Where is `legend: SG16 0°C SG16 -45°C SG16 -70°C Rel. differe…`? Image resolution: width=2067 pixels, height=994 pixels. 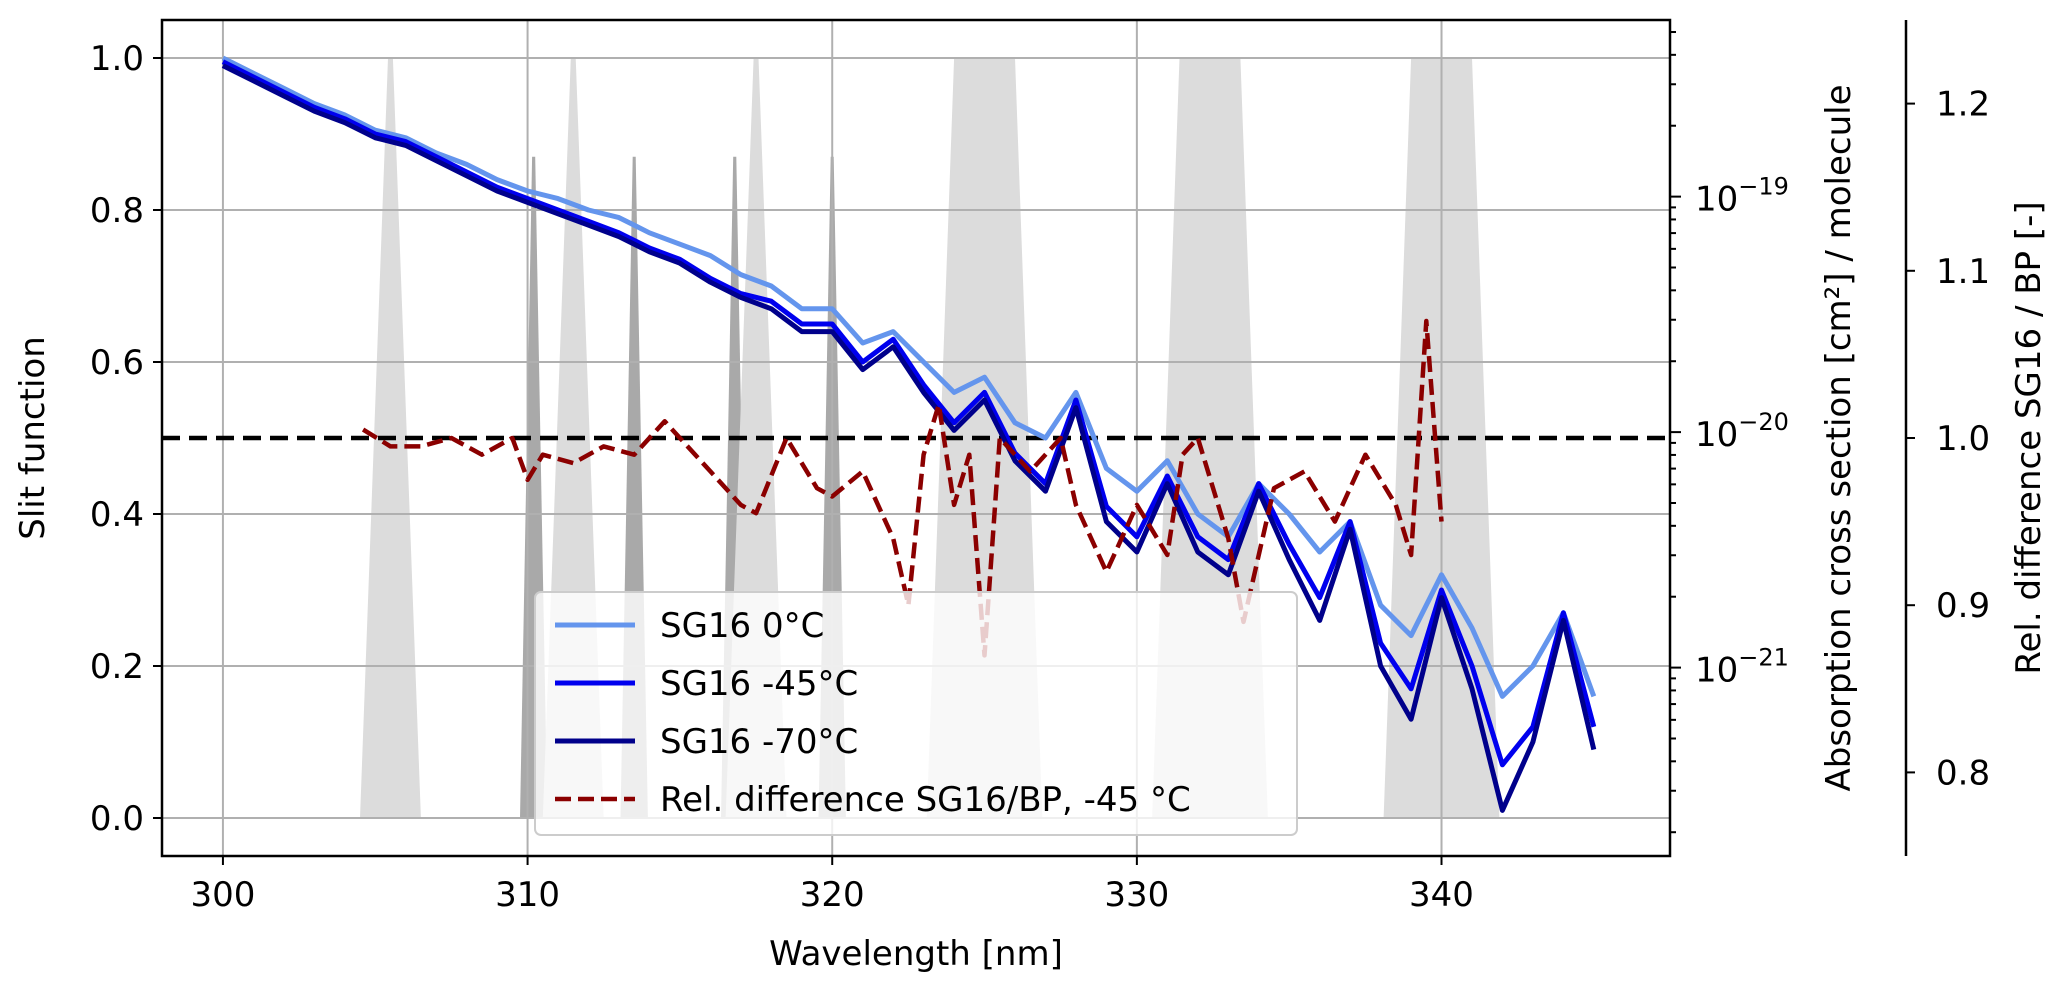 legend: SG16 0°C SG16 -45°C SG16 -70°C Rel. differe… is located at coordinates (916, 713).